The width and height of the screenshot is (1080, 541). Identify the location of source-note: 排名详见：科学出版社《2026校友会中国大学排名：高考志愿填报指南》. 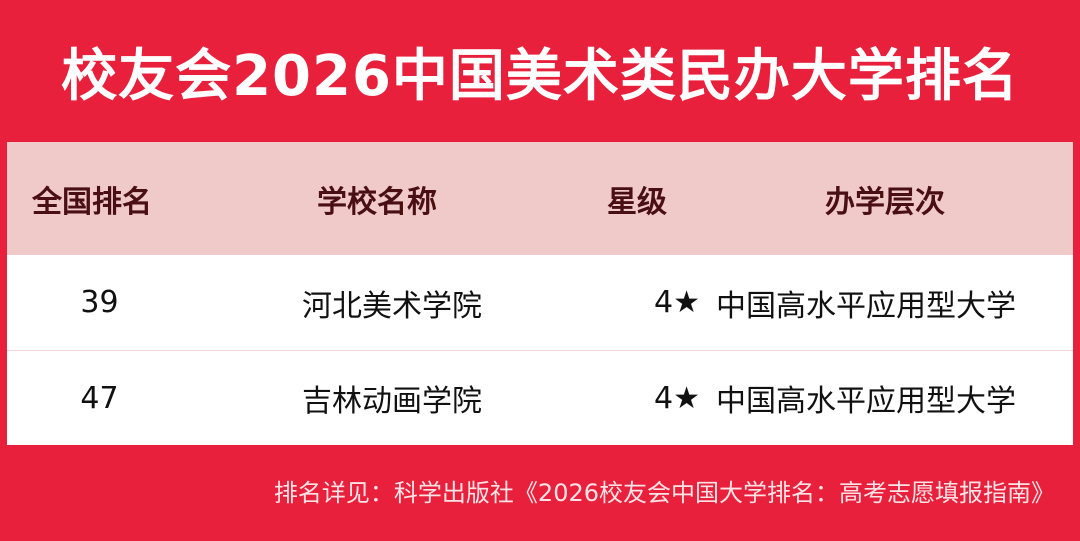
(664, 493).